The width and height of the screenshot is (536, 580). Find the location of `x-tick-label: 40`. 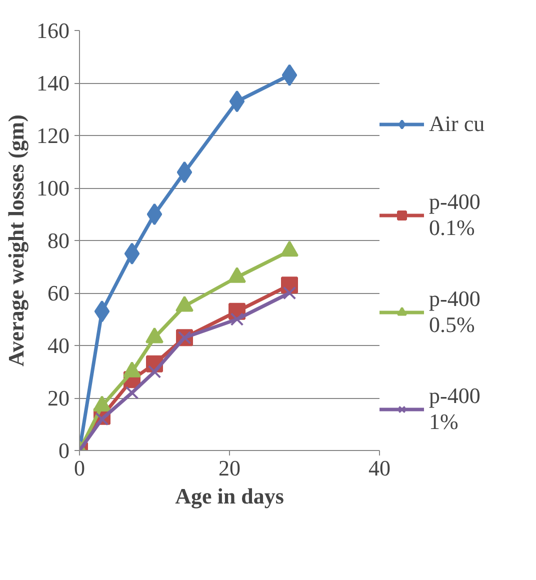

x-tick-label: 40 is located at coordinates (379, 468).